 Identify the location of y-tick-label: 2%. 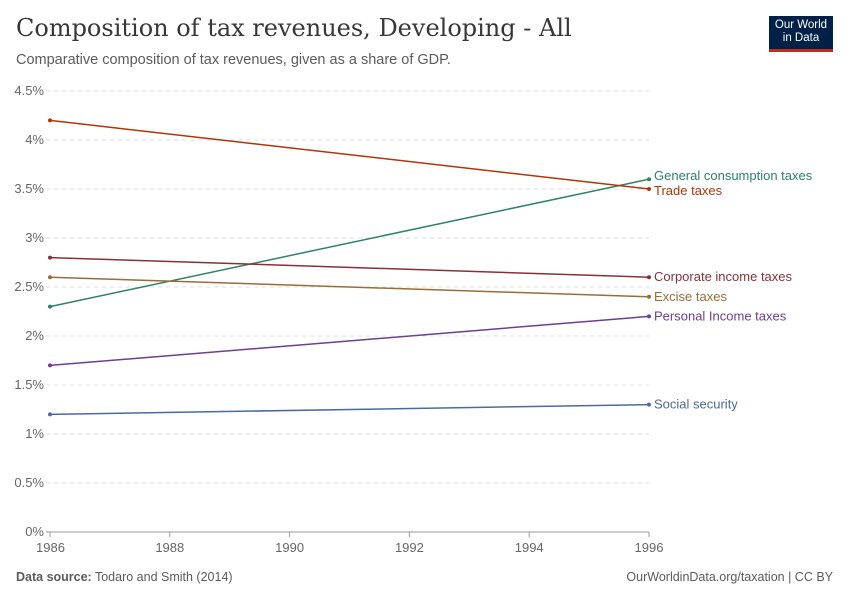
(34, 335).